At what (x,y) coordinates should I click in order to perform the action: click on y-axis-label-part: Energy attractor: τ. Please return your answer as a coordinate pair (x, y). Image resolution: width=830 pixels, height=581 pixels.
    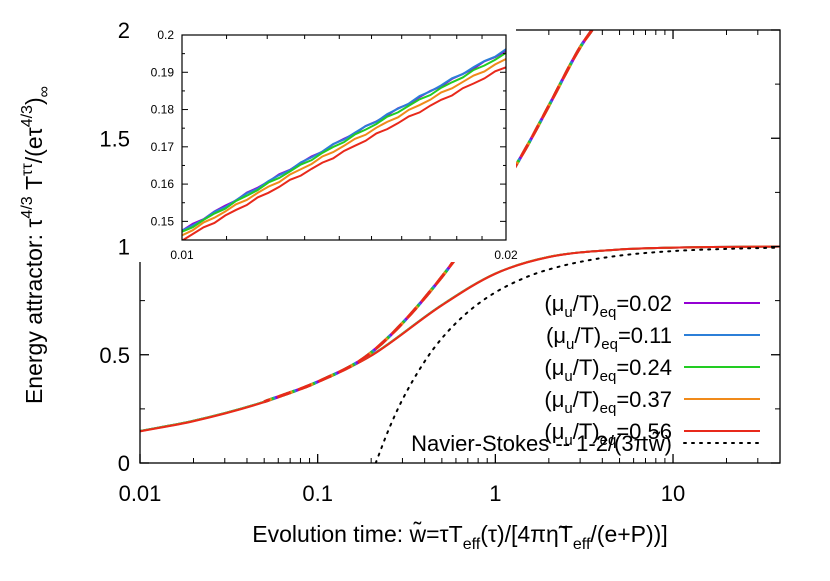
    Looking at the image, I should click on (34, 312).